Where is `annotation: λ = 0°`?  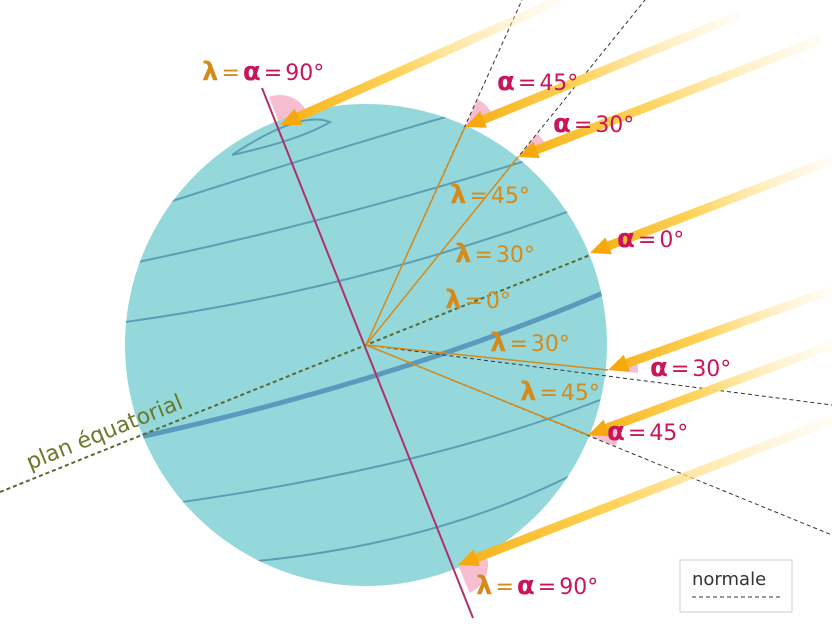
annotation: λ = 0° is located at coordinates (478, 300).